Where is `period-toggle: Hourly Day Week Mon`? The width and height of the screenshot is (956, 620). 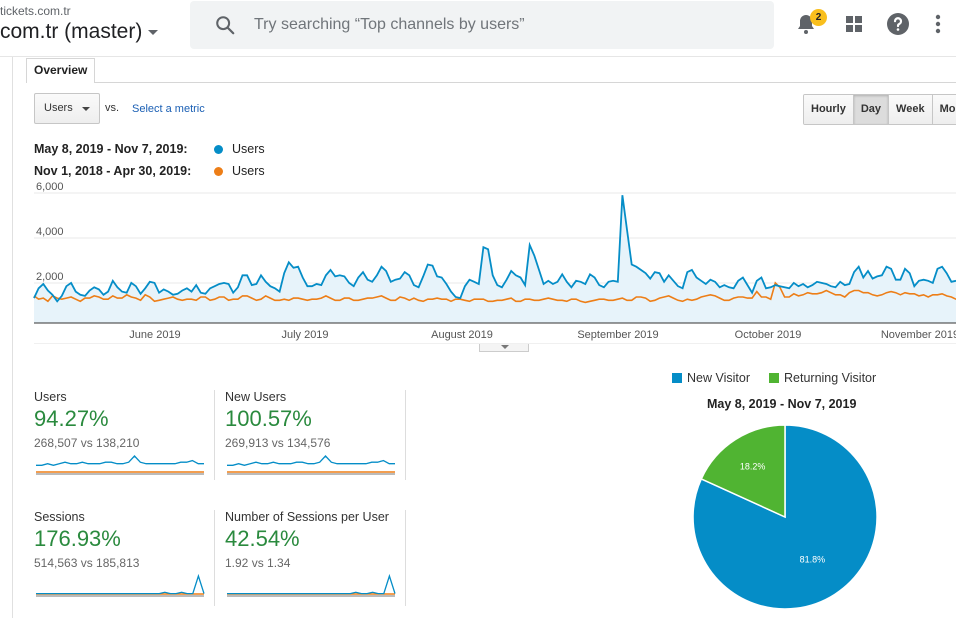 period-toggle: Hourly Day Week Mon is located at coordinates (879, 109).